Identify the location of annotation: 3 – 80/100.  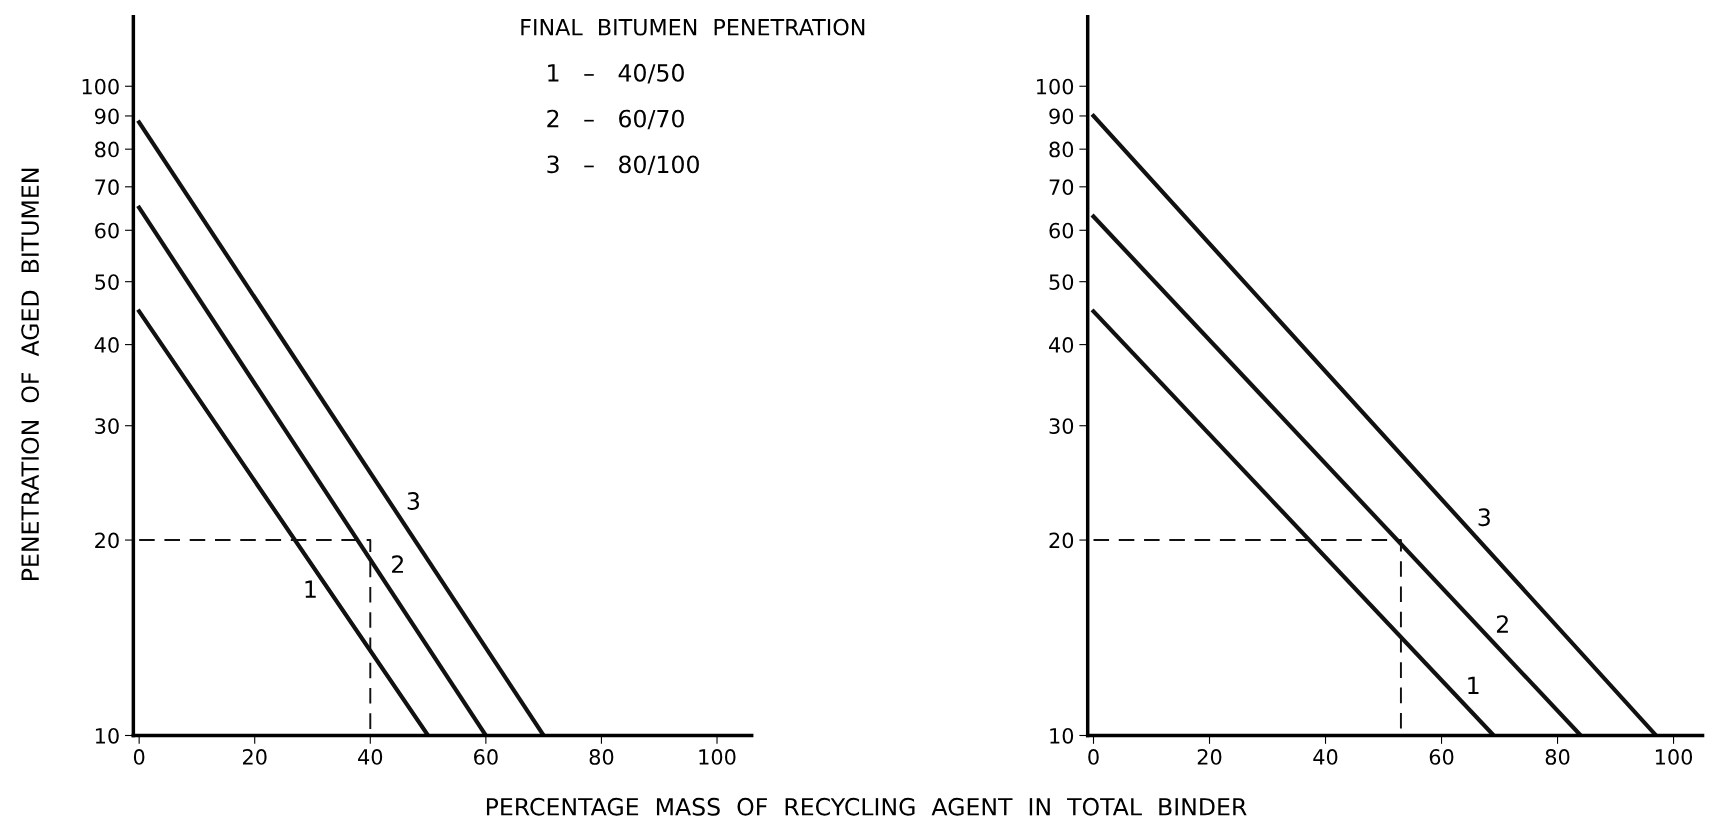
(623, 165).